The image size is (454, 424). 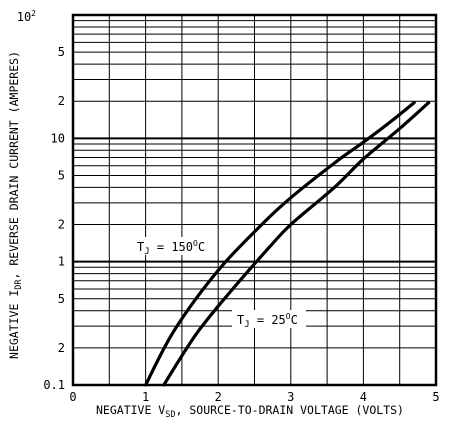 I want to click on y-top-tick-label: 102, so click(x=26, y=16).